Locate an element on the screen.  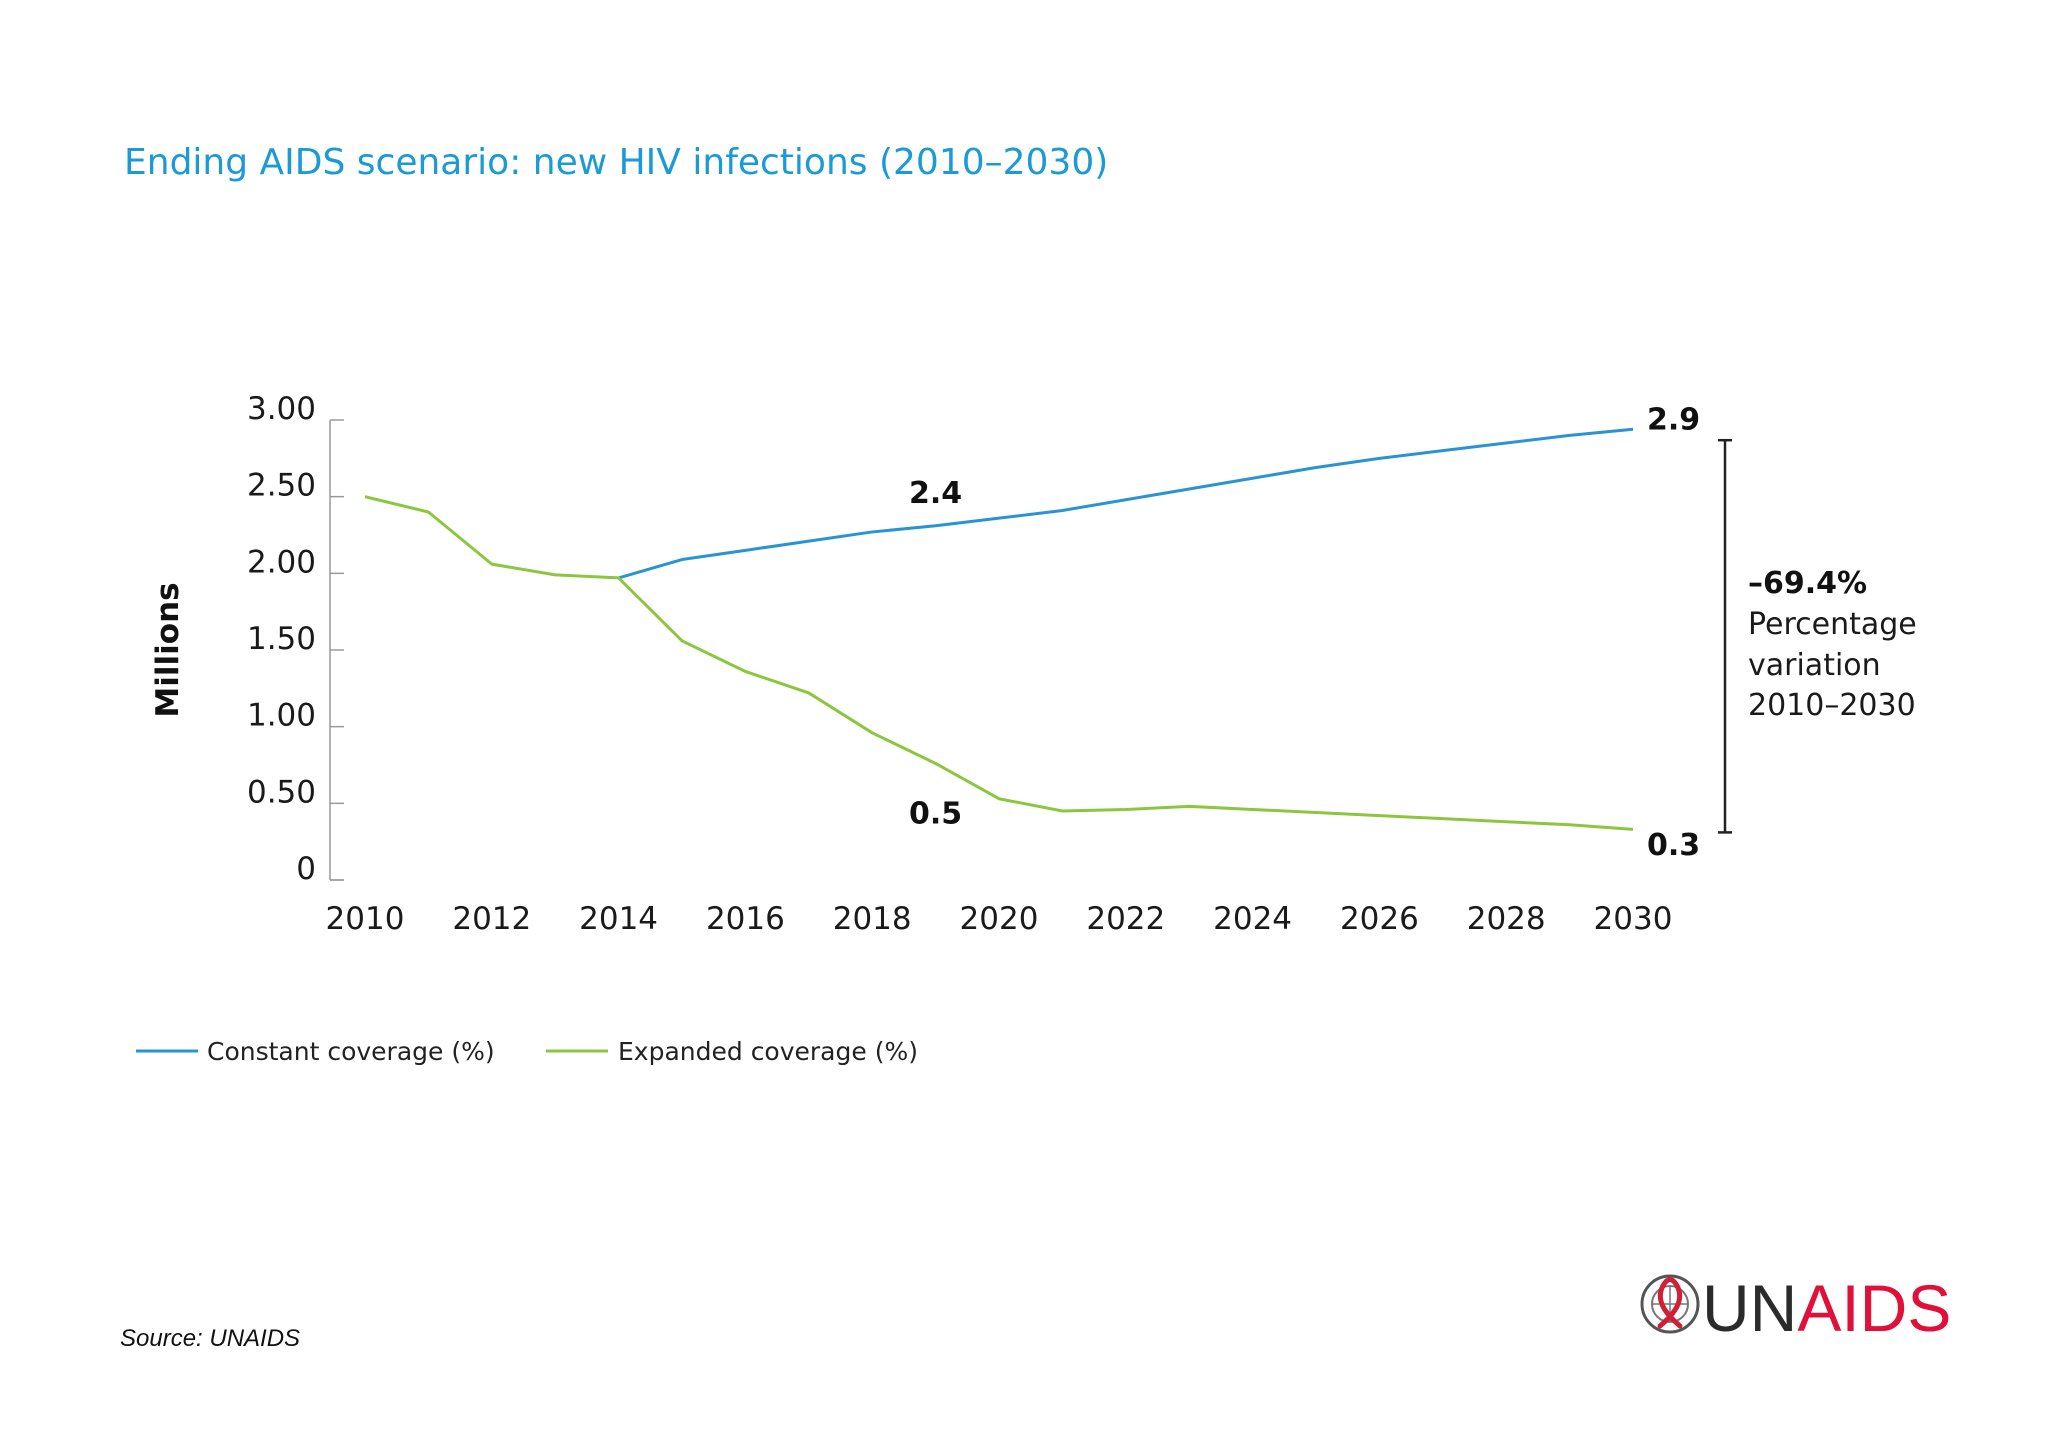
variation-text-line-1: Percentage is located at coordinates (1832, 624).